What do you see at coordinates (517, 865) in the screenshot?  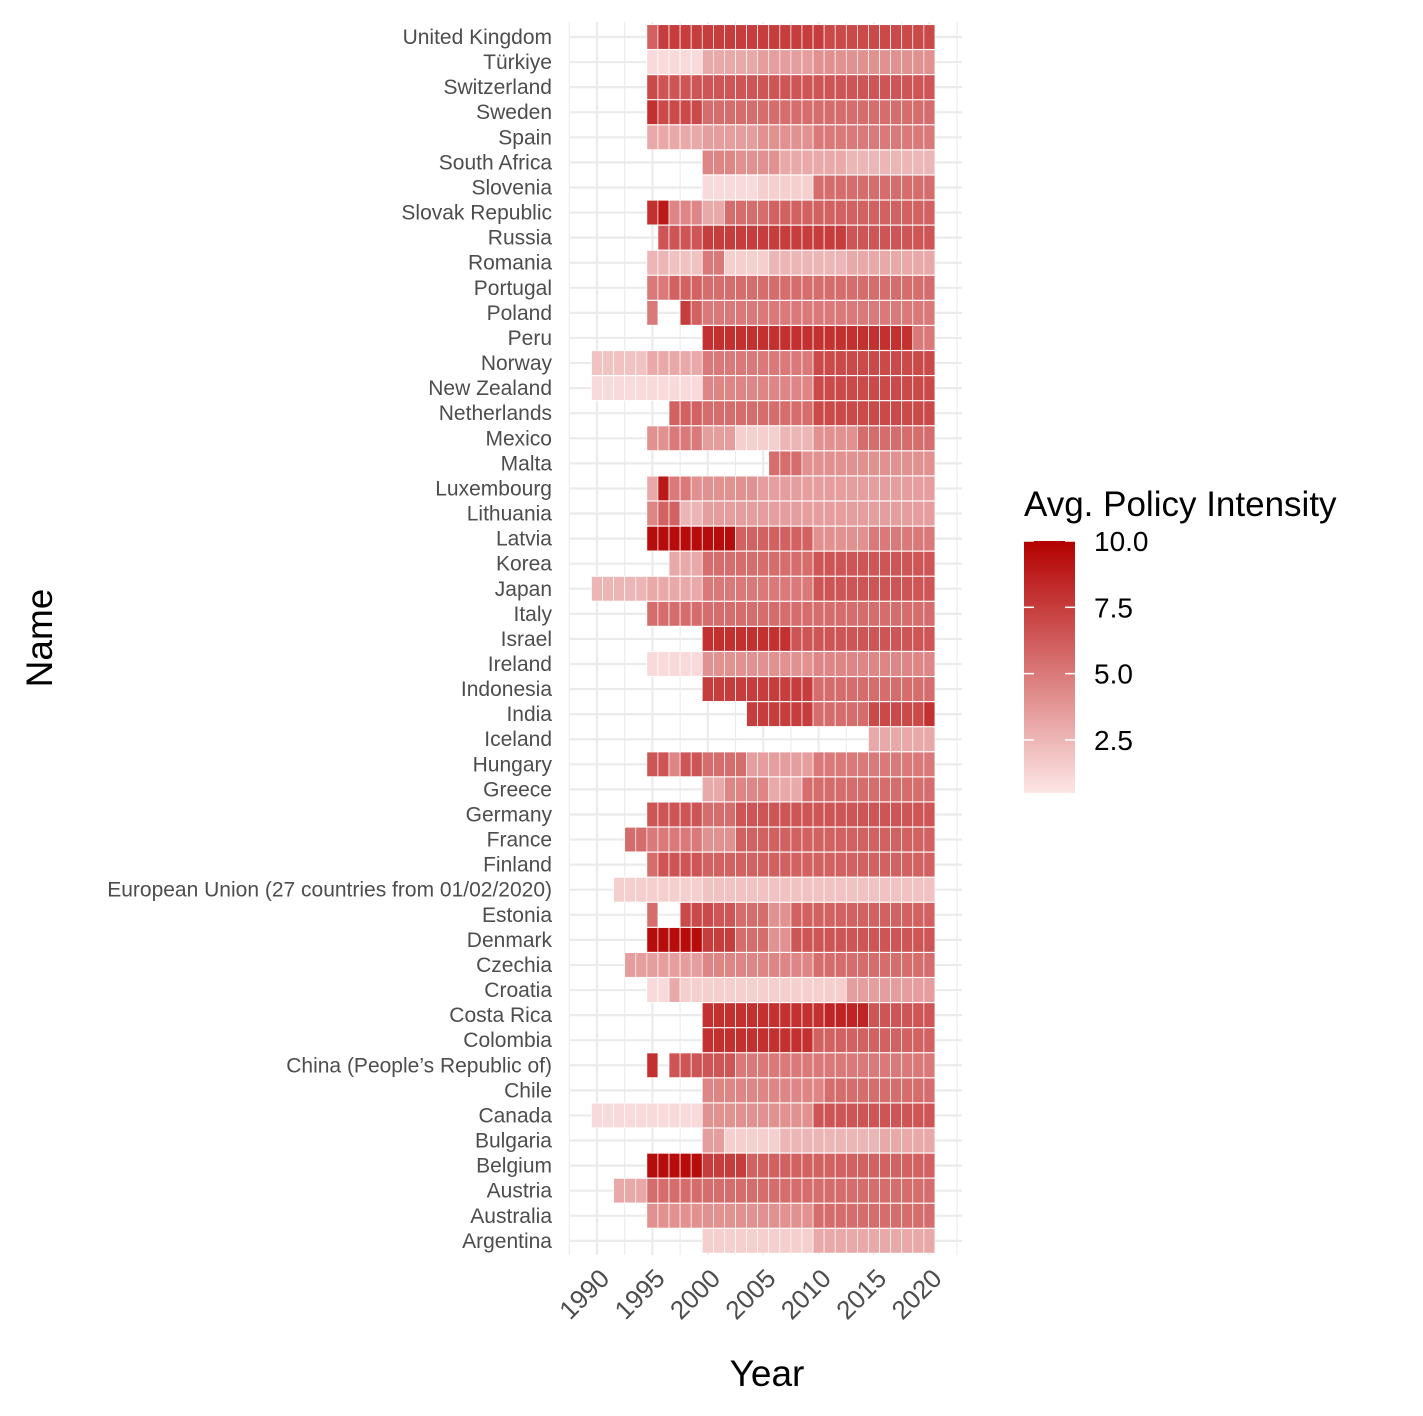 I see `y-tick-label: Finland` at bounding box center [517, 865].